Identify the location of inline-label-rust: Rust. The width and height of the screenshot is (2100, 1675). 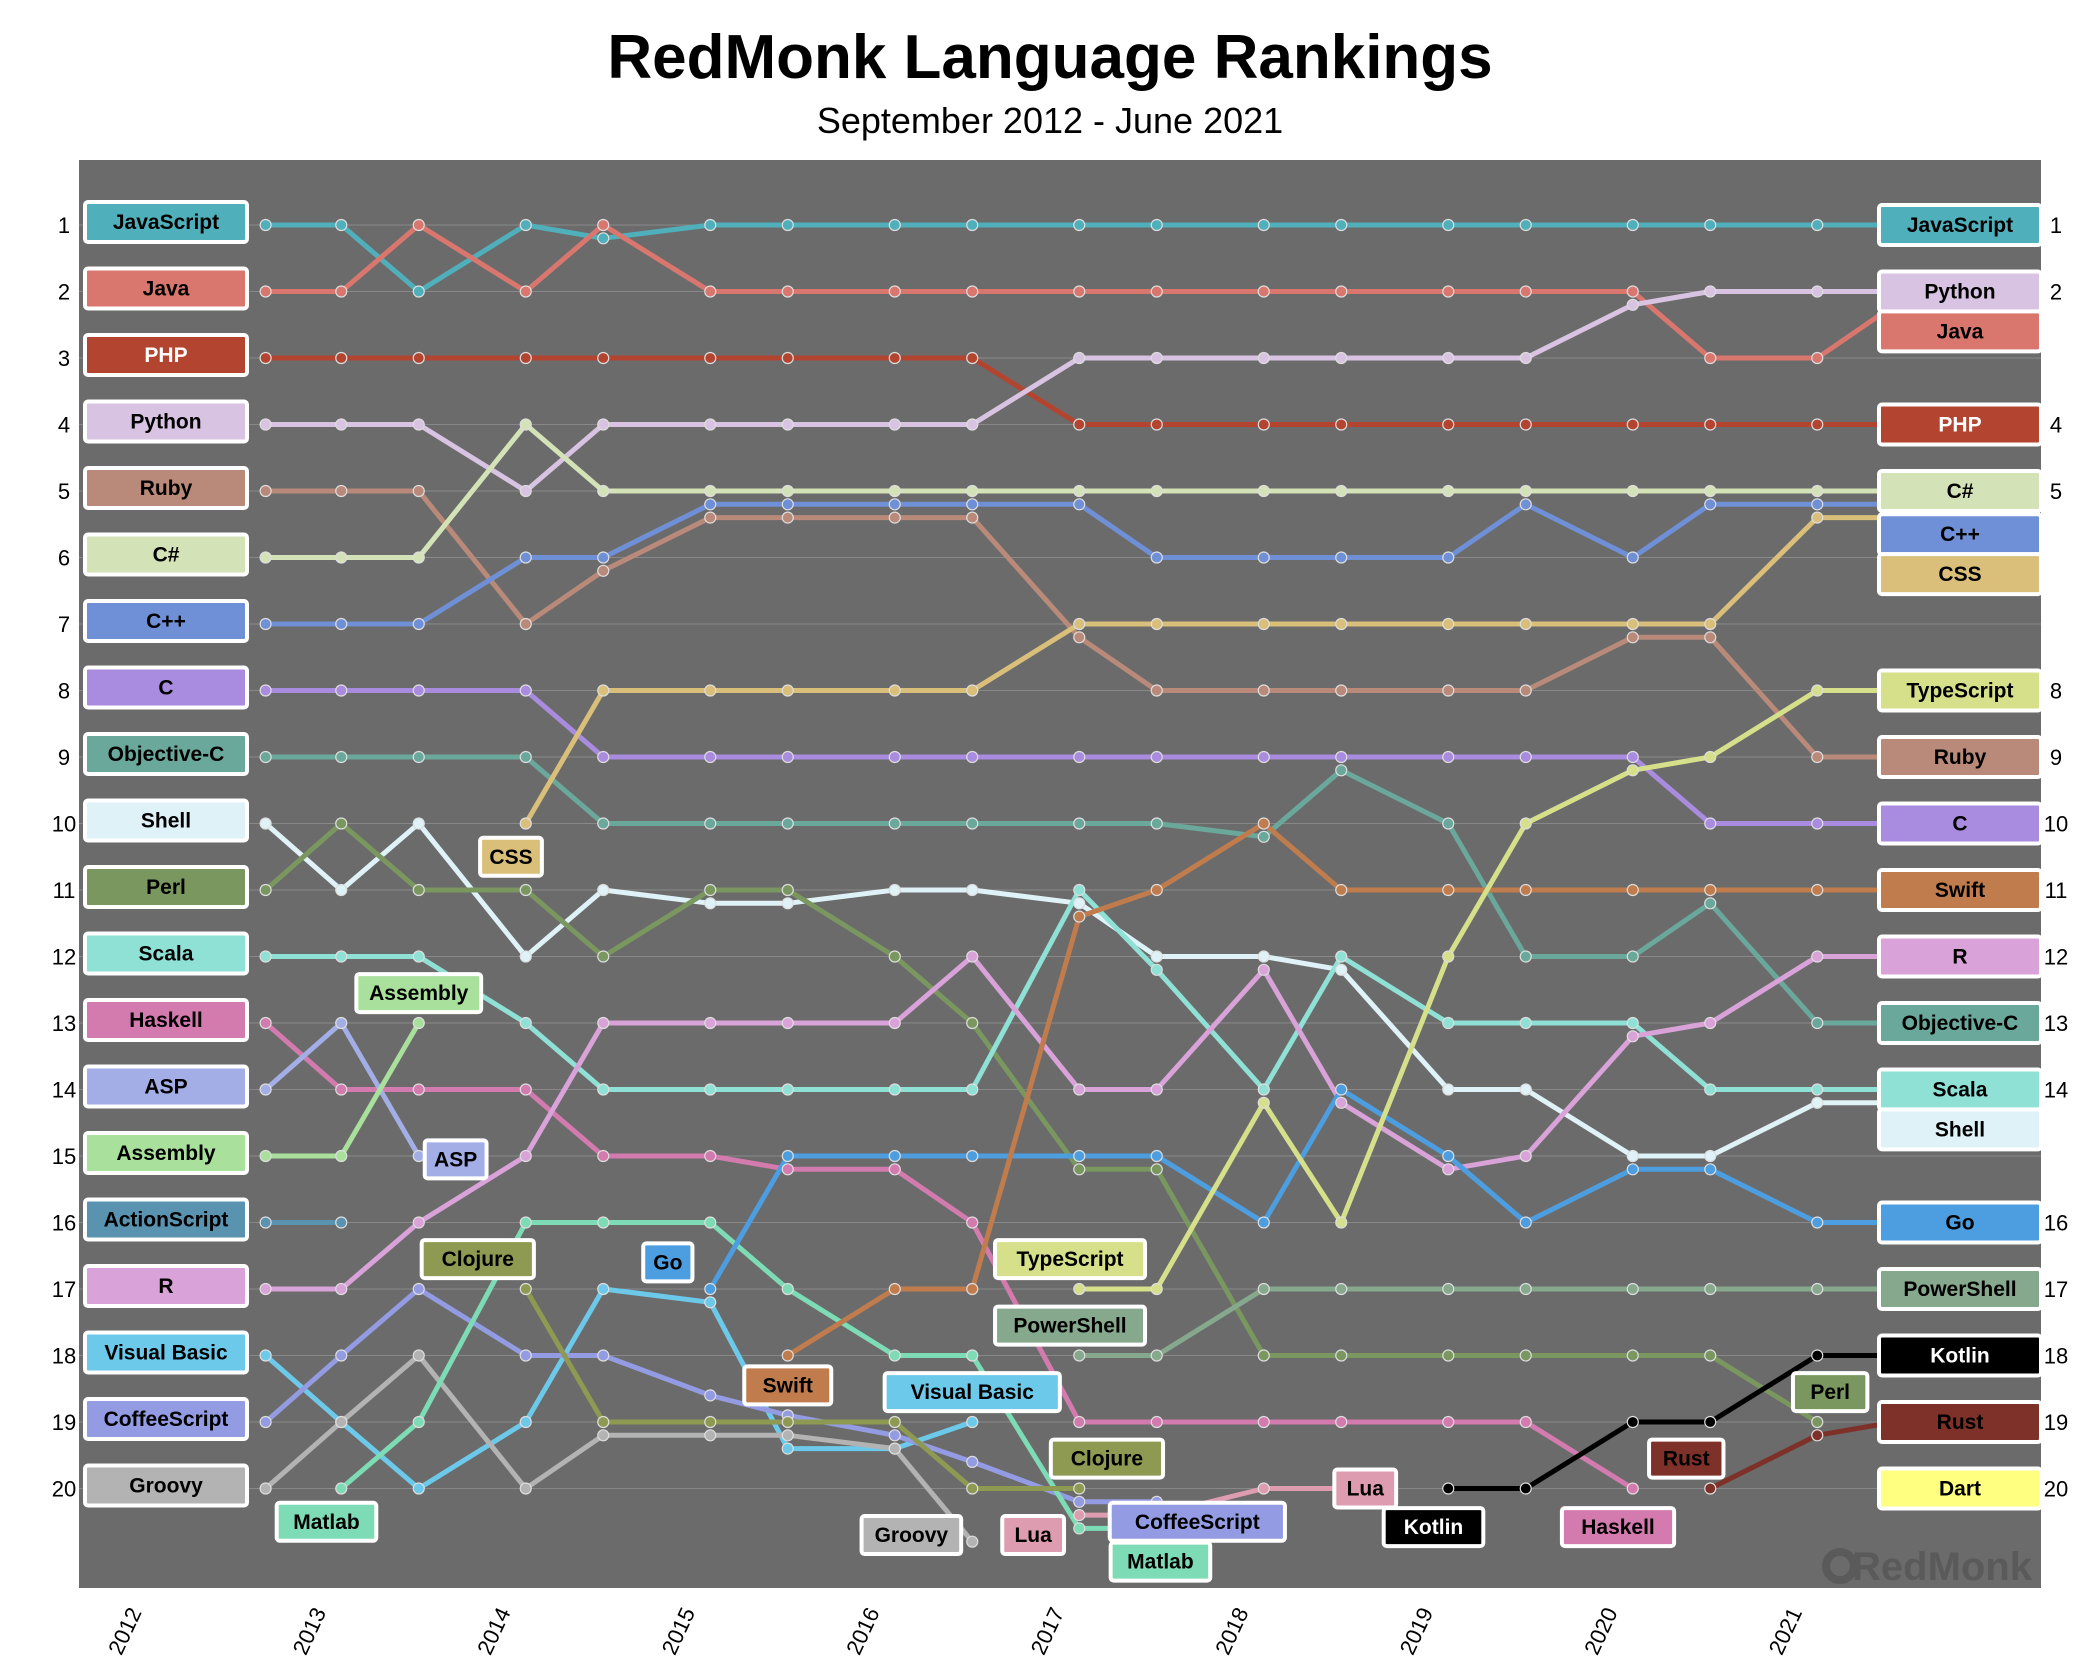
(1686, 1458).